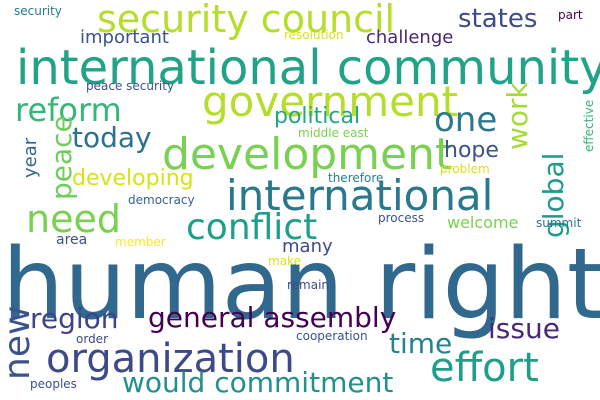 This screenshot has height=400, width=600. I want to click on word-government: government, so click(330, 101).